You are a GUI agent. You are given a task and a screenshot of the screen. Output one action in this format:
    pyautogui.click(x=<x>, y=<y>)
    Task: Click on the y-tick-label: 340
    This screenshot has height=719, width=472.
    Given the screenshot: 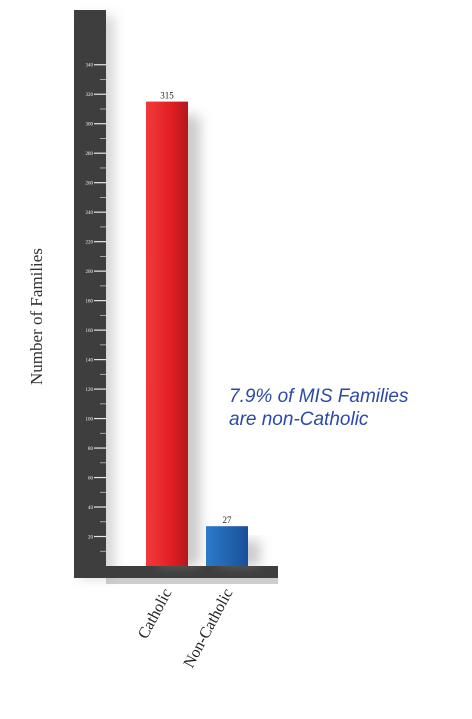 What is the action you would take?
    pyautogui.click(x=90, y=66)
    